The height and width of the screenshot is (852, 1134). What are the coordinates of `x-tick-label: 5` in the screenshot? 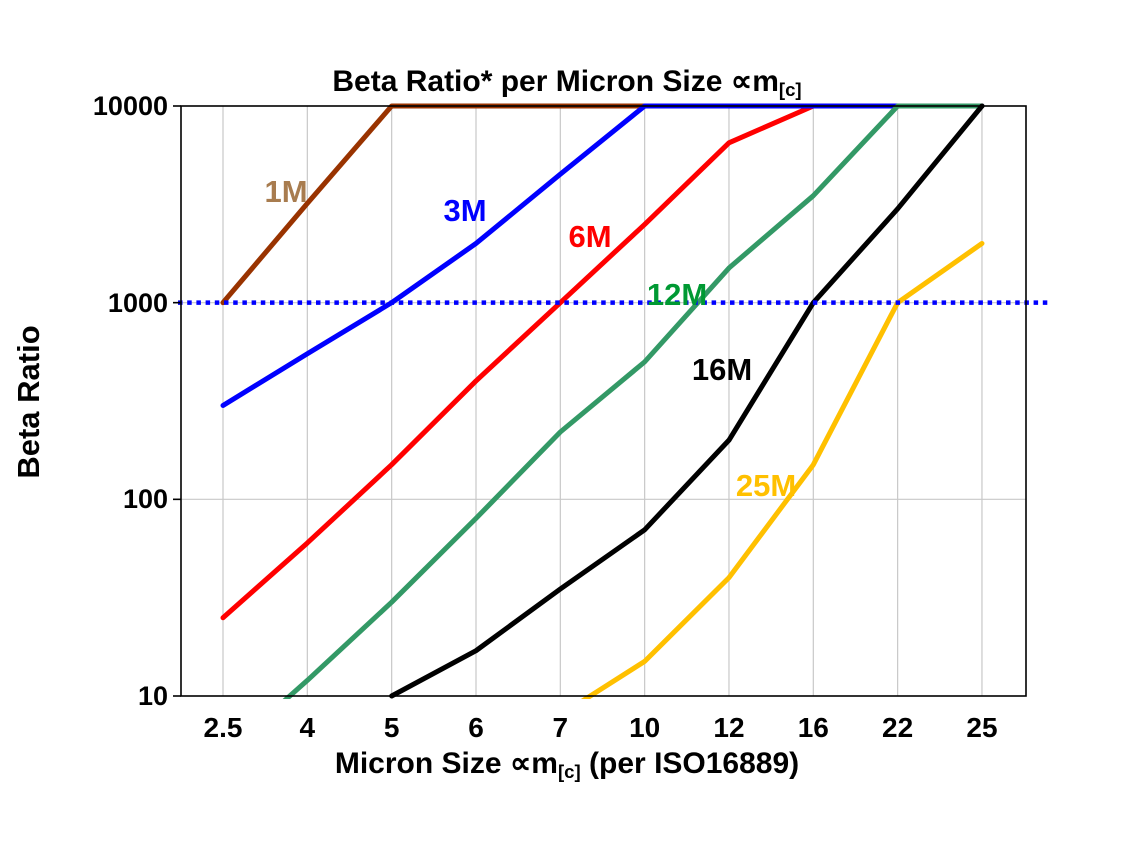 It's located at (391, 727).